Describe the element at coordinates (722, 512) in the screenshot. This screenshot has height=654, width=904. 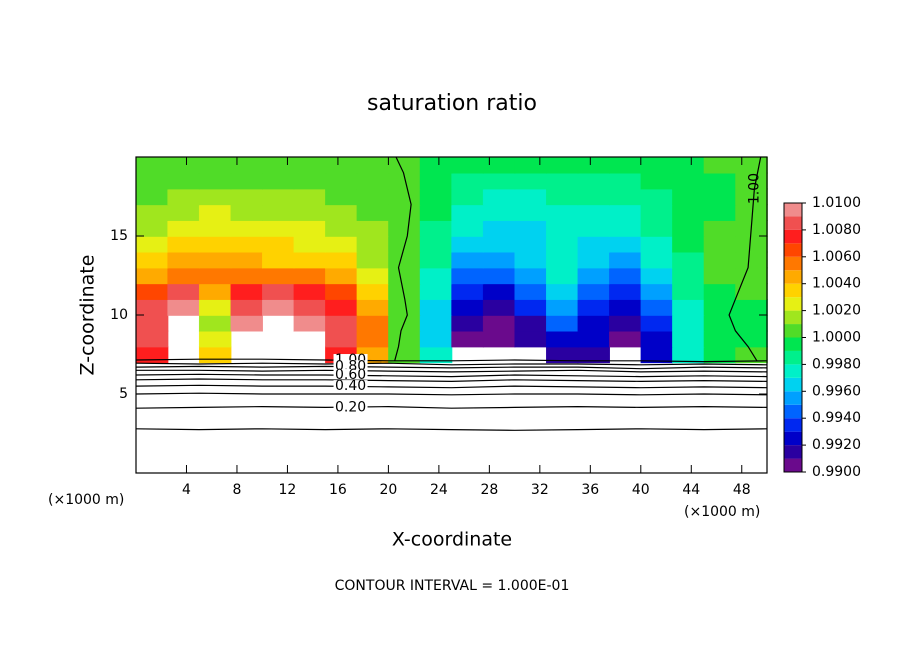
I see `x-unit-label: (×1000 m)` at that location.